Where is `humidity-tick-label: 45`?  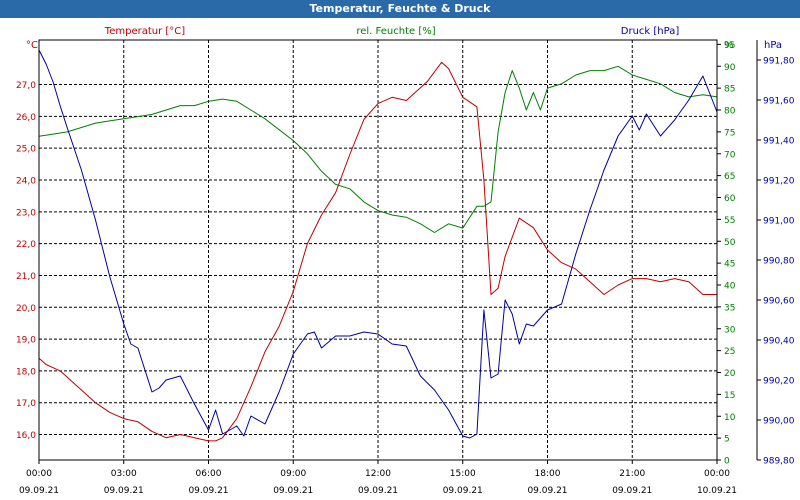 humidity-tick-label: 45 is located at coordinates (729, 265).